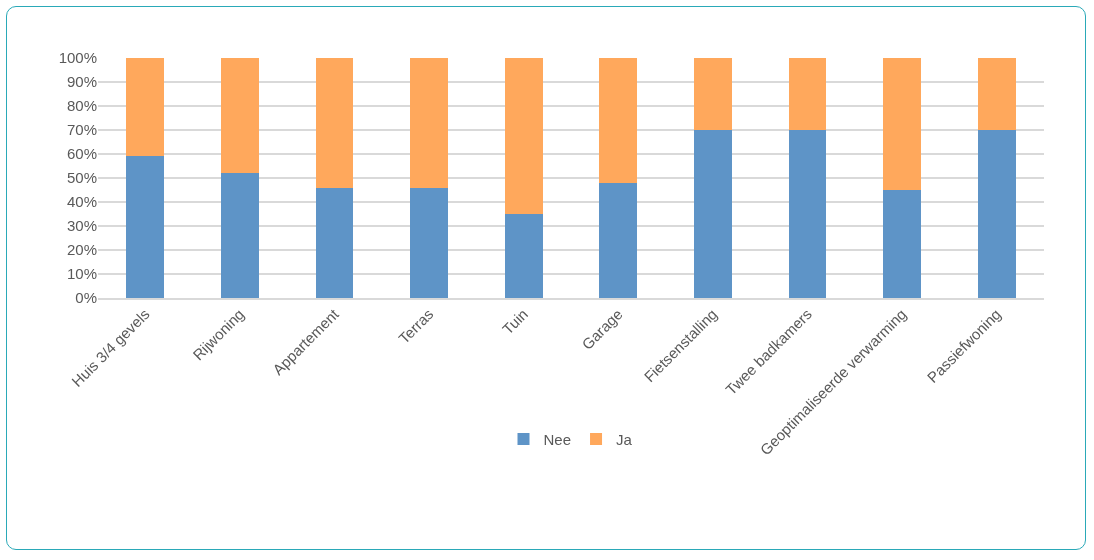 The height and width of the screenshot is (560, 1094). What do you see at coordinates (81, 274) in the screenshot?
I see `y-tick-label: 10%` at bounding box center [81, 274].